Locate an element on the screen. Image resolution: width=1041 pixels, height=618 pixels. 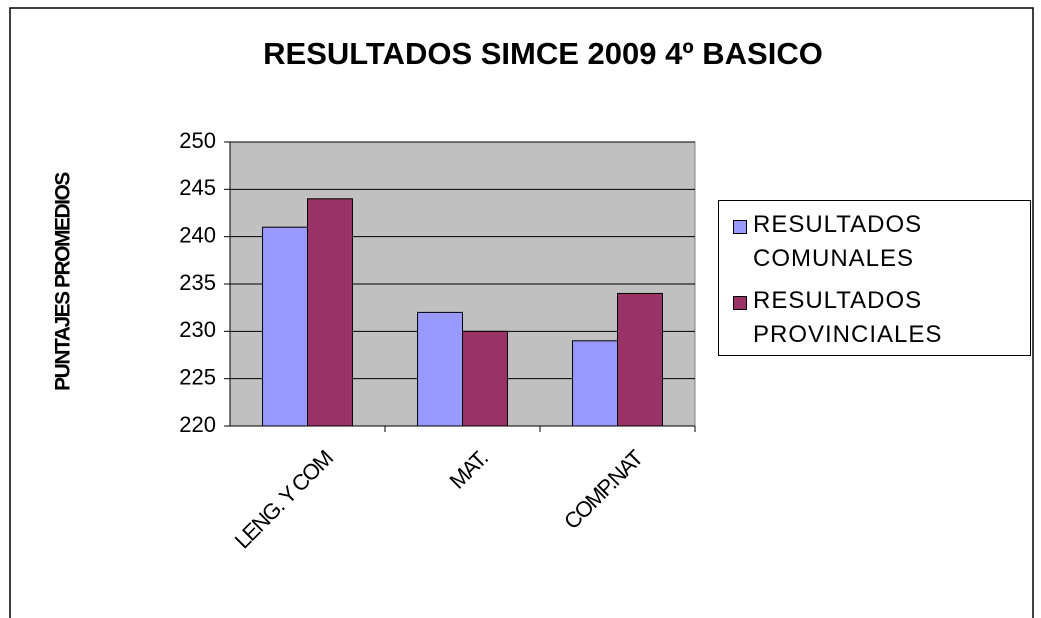
y-tick-label: 245 is located at coordinates (197, 187).